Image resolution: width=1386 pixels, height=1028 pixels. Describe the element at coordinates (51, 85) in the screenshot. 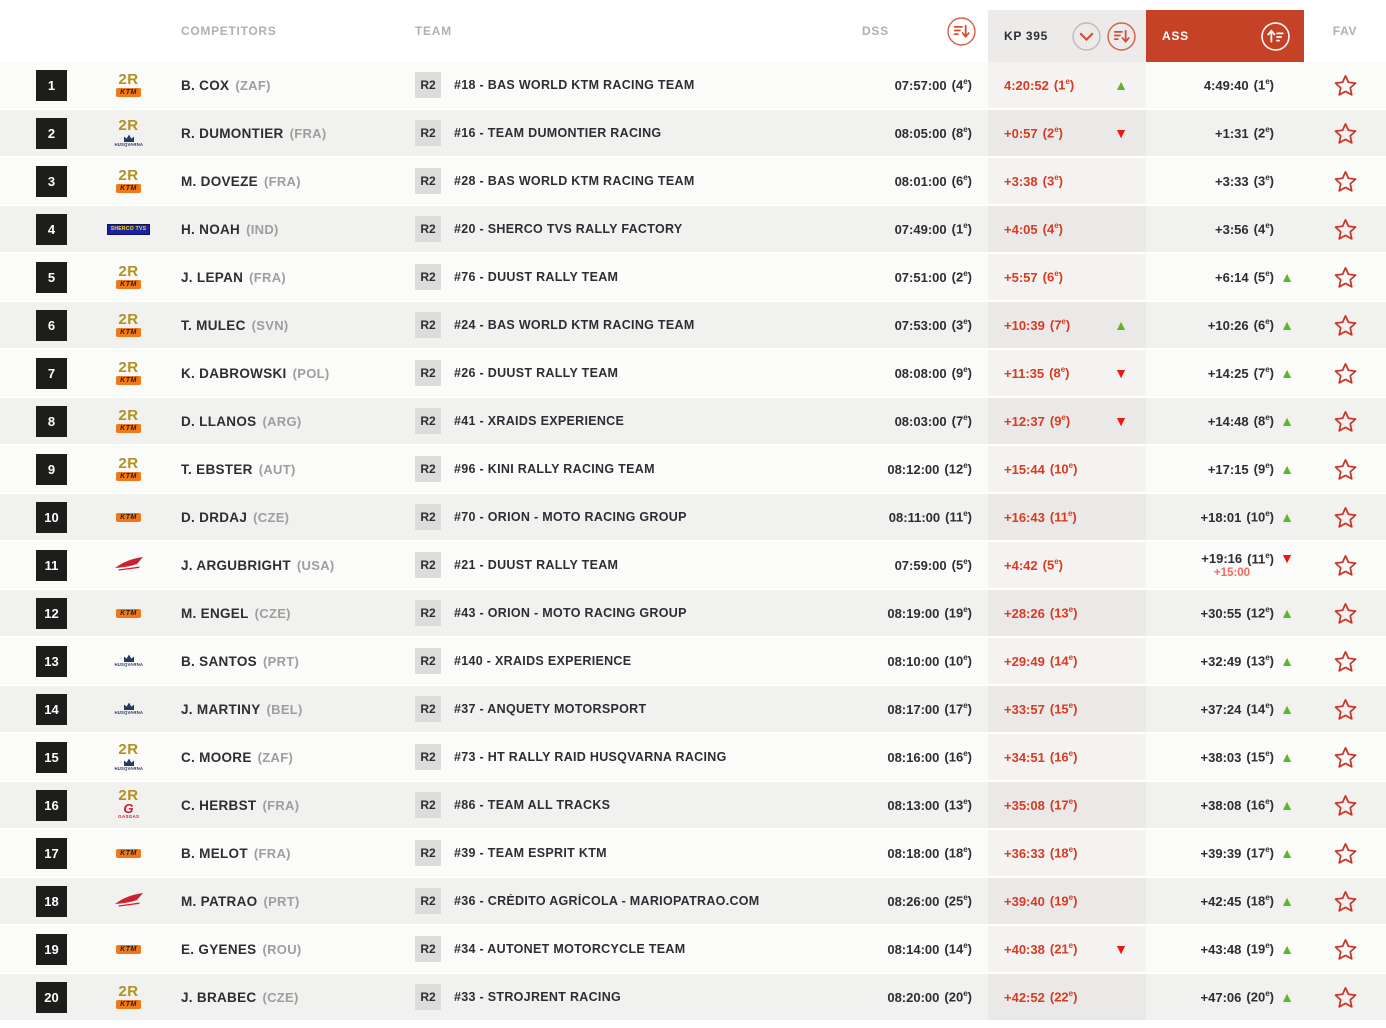

I see `position-badge: 1` at that location.